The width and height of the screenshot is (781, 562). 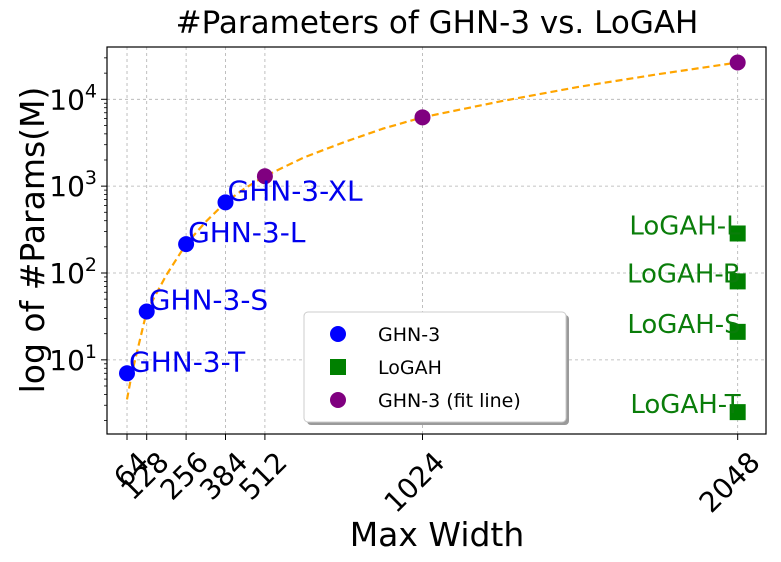 What do you see at coordinates (73, 359) in the screenshot?
I see `y-tick-label: 101` at bounding box center [73, 359].